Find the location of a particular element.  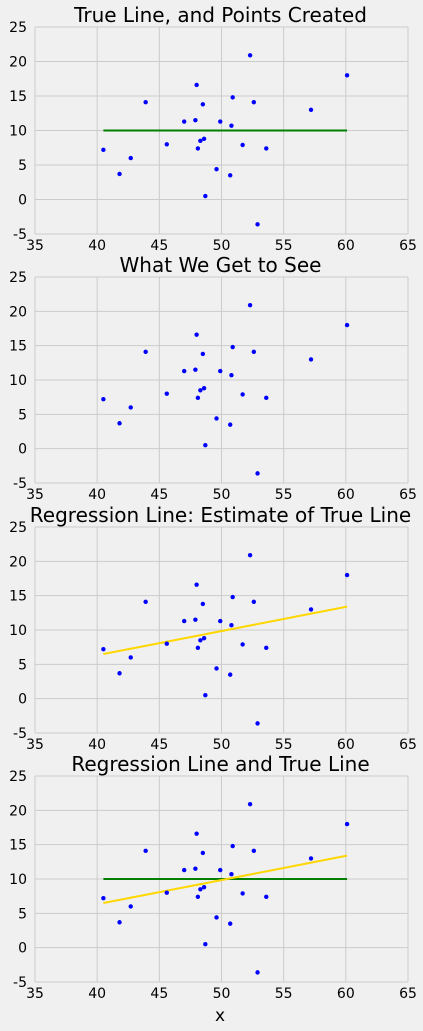

x-tick-label: 50 is located at coordinates (222, 745).